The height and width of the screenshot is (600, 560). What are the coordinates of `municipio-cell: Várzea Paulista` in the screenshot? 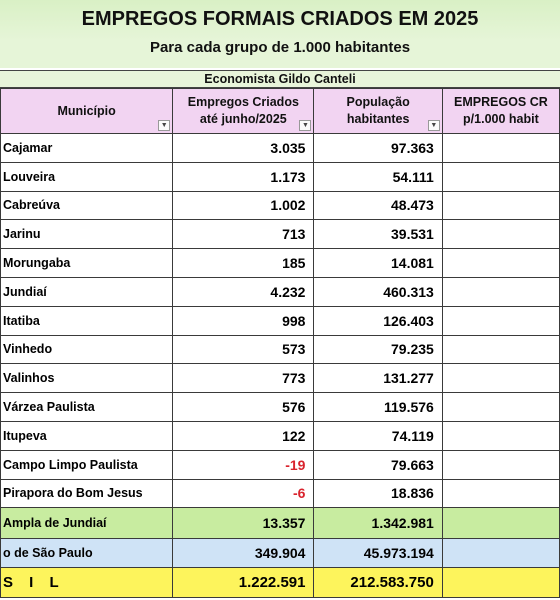 It's located at (87, 407).